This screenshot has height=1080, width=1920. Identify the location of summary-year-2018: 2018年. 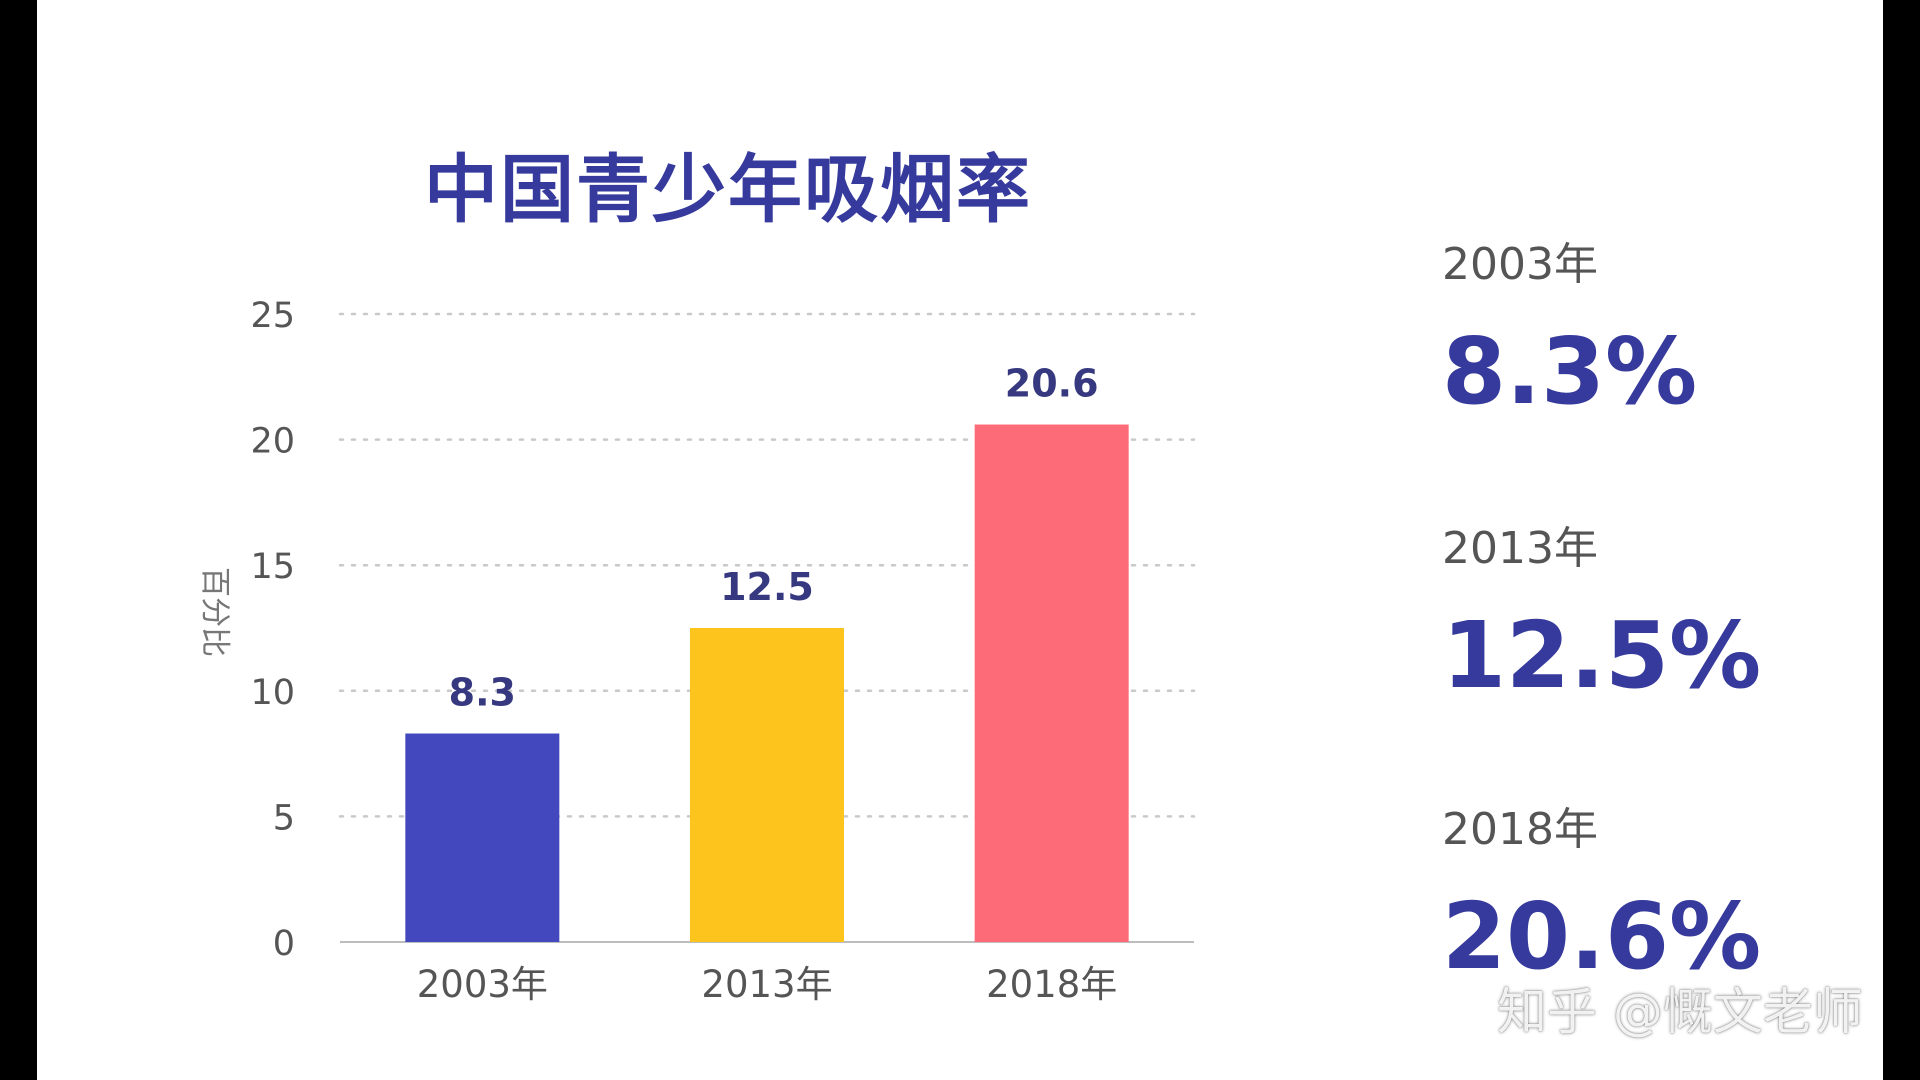
(1520, 829).